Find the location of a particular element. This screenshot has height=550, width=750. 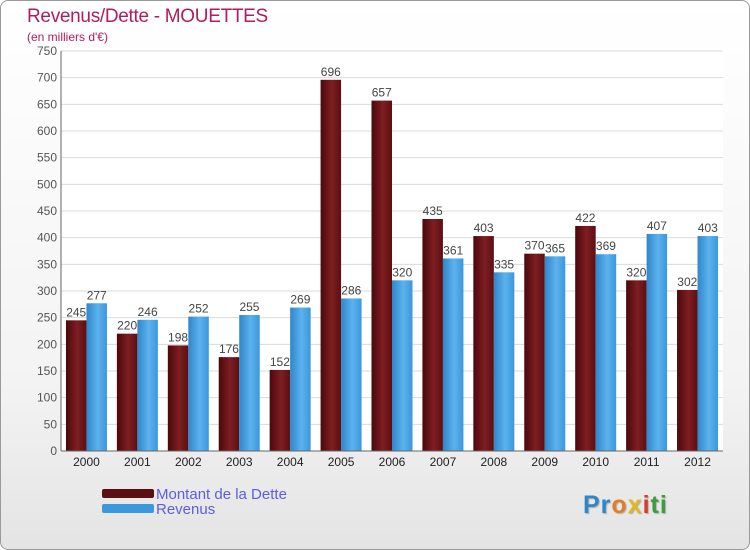

legend-swatch-debt is located at coordinates (128, 493).